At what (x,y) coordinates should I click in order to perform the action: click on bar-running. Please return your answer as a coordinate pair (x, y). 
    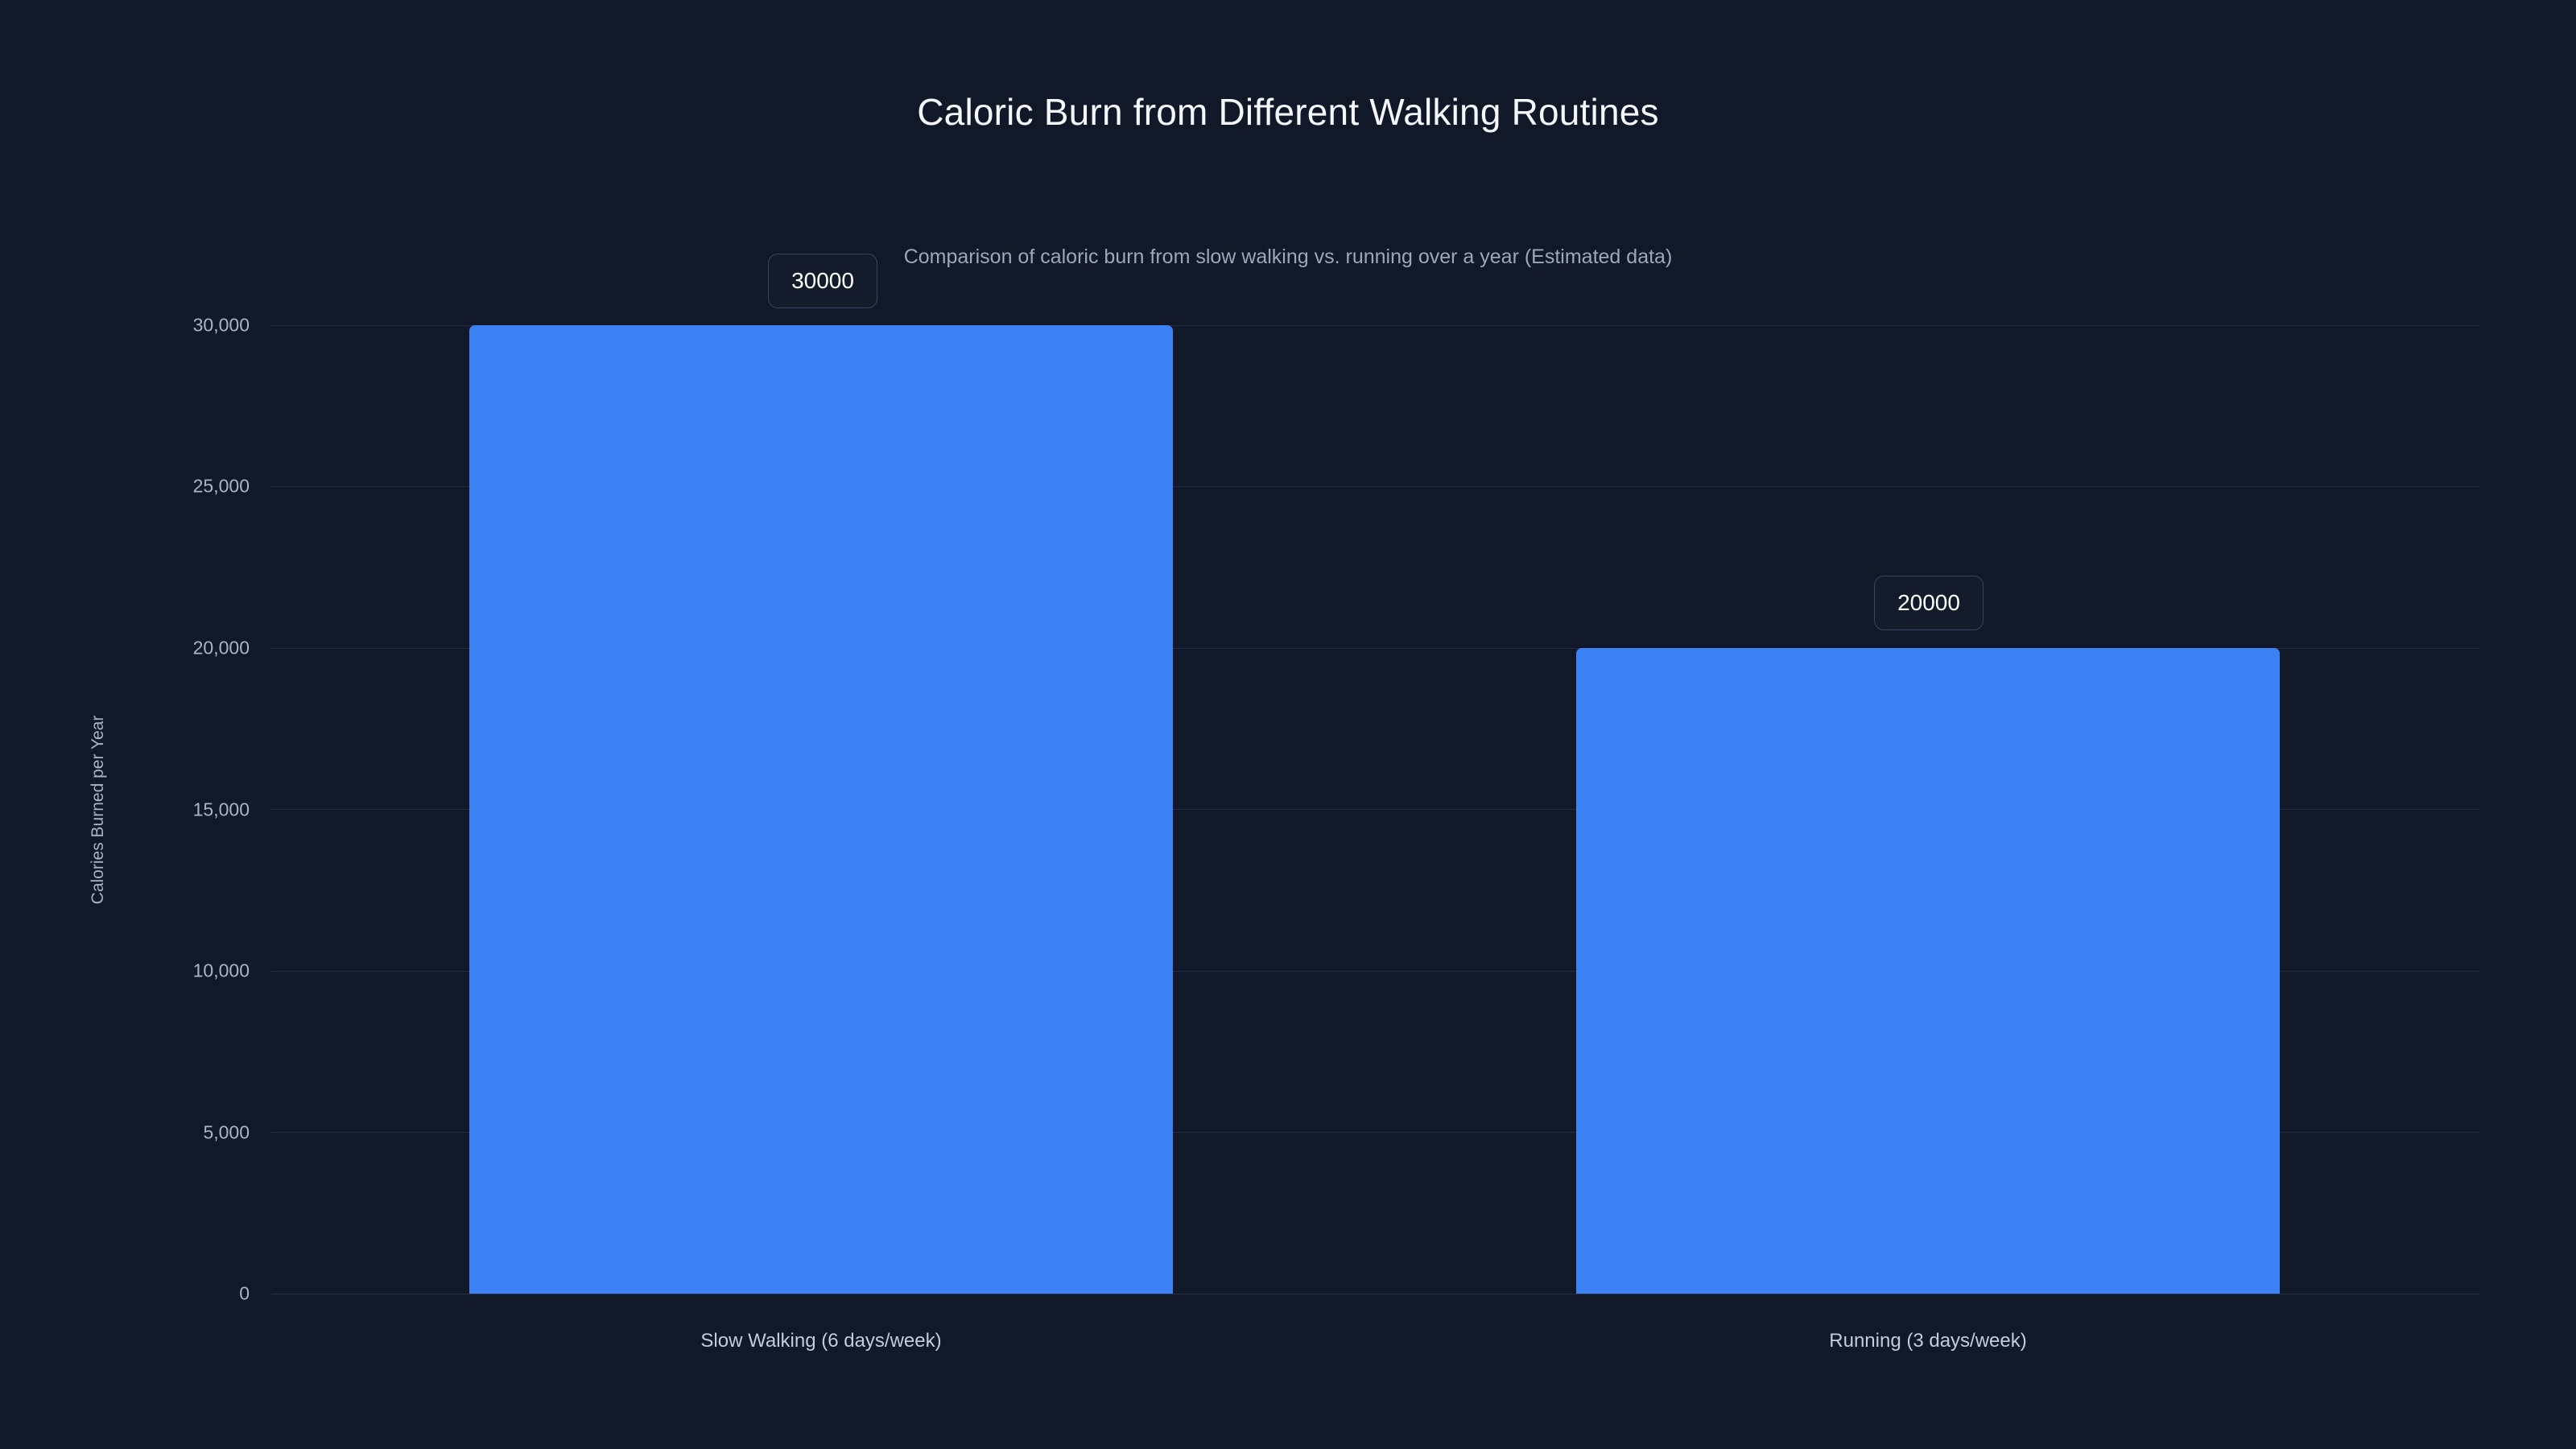
    Looking at the image, I should click on (1928, 971).